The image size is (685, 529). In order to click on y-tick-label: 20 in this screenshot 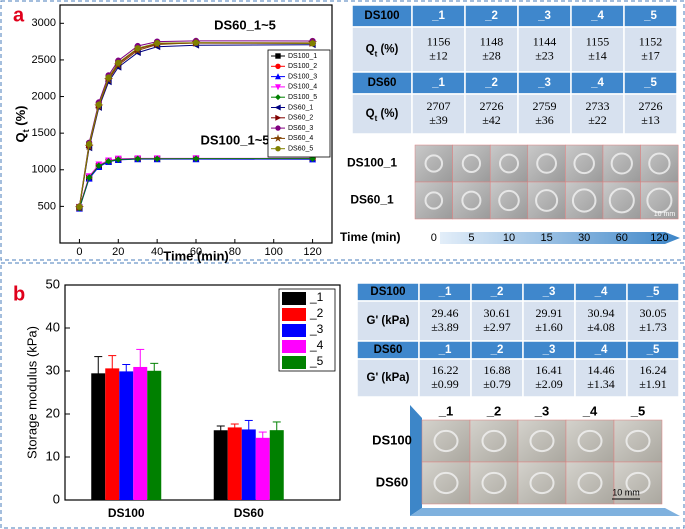, I will do `click(53, 412)`.